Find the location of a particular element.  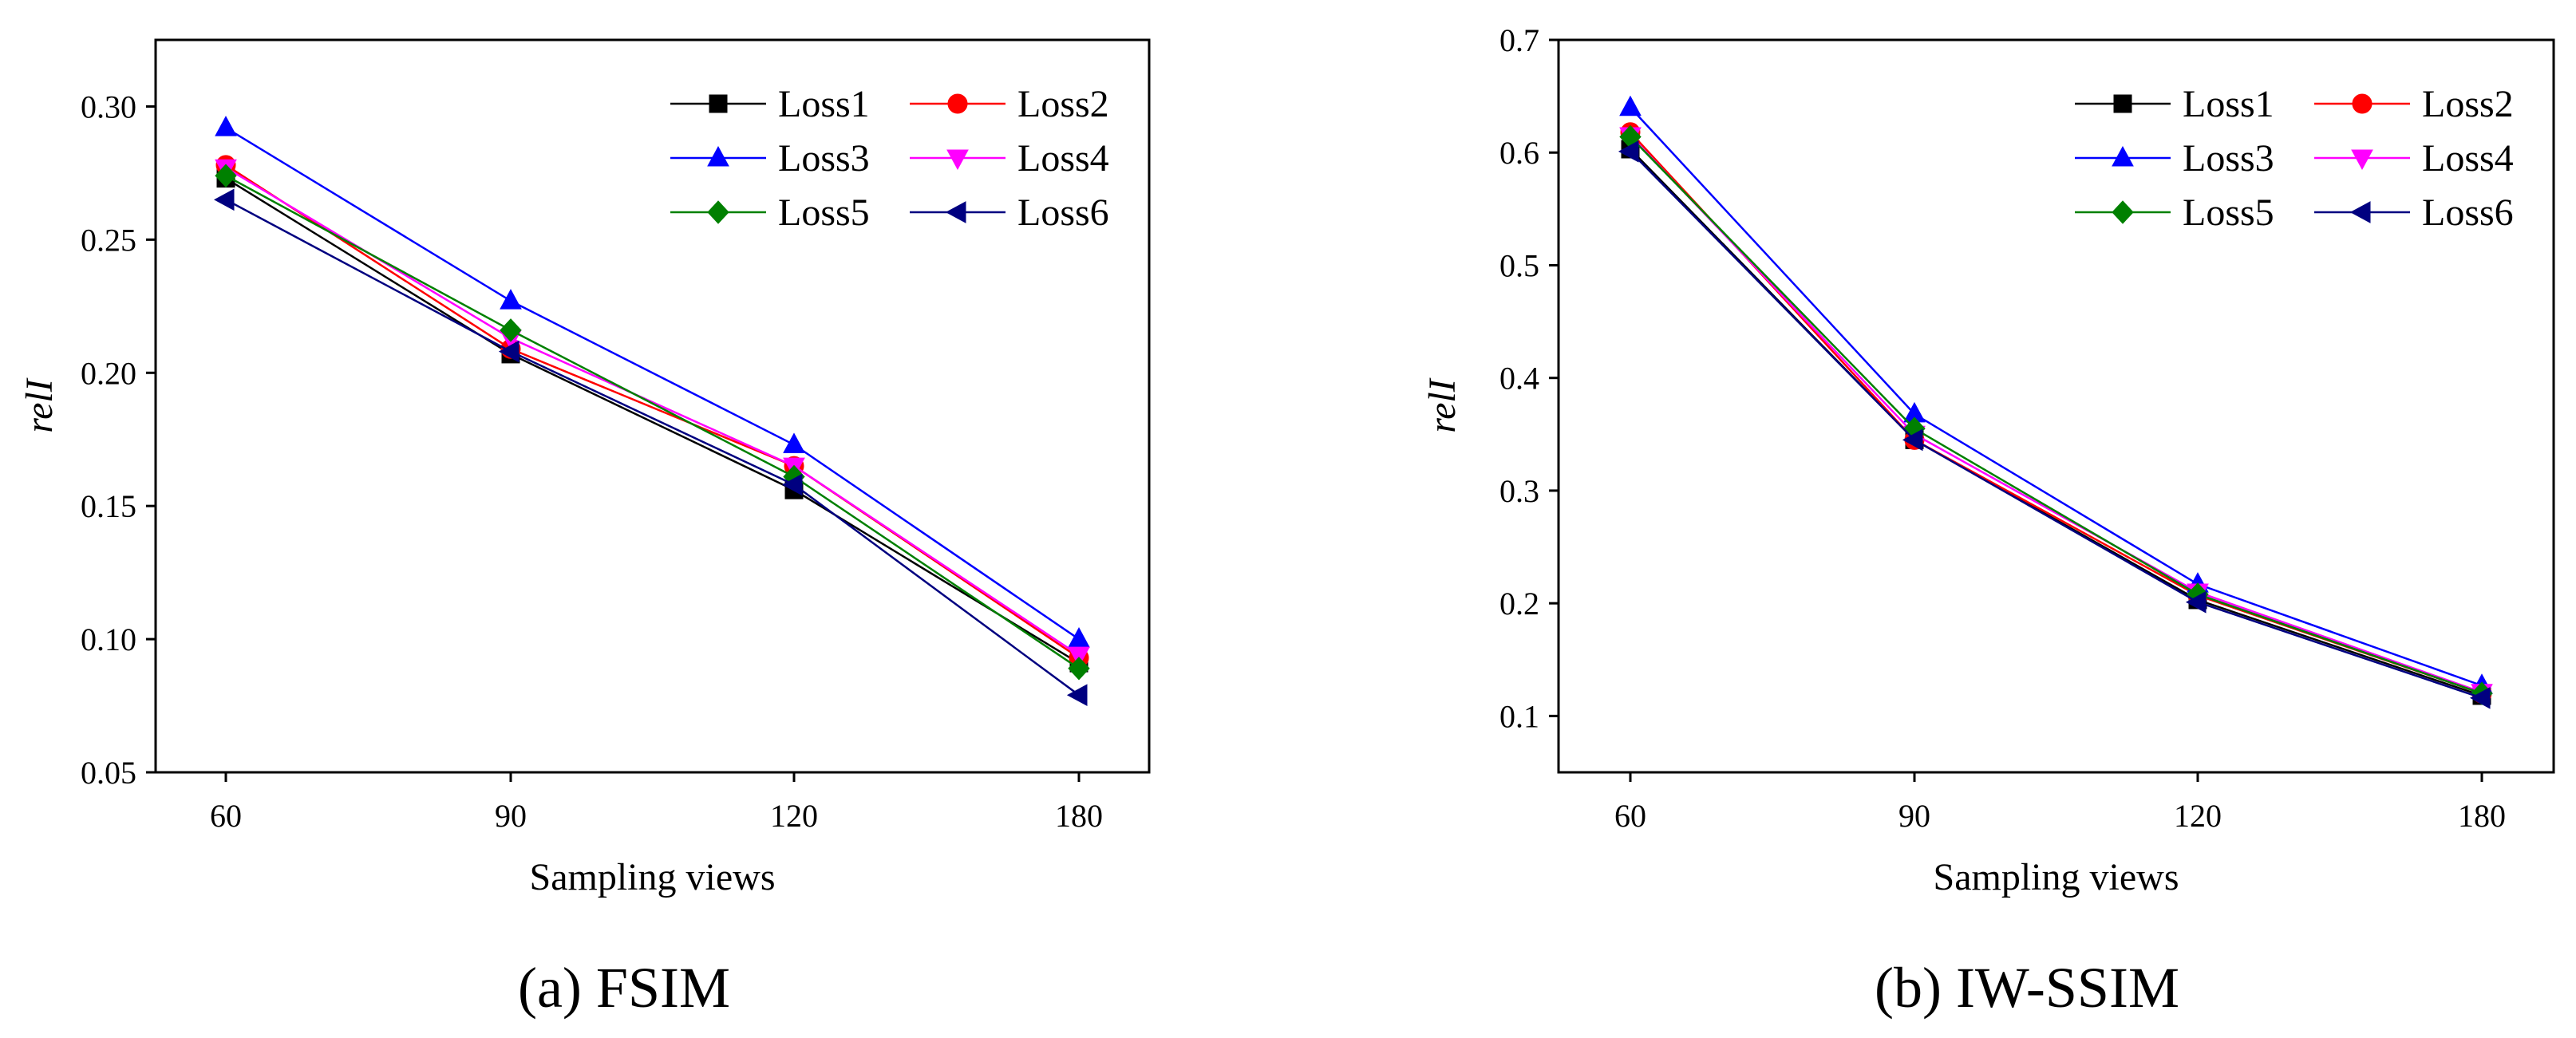

y-tick-label: 0.2 is located at coordinates (1519, 604).